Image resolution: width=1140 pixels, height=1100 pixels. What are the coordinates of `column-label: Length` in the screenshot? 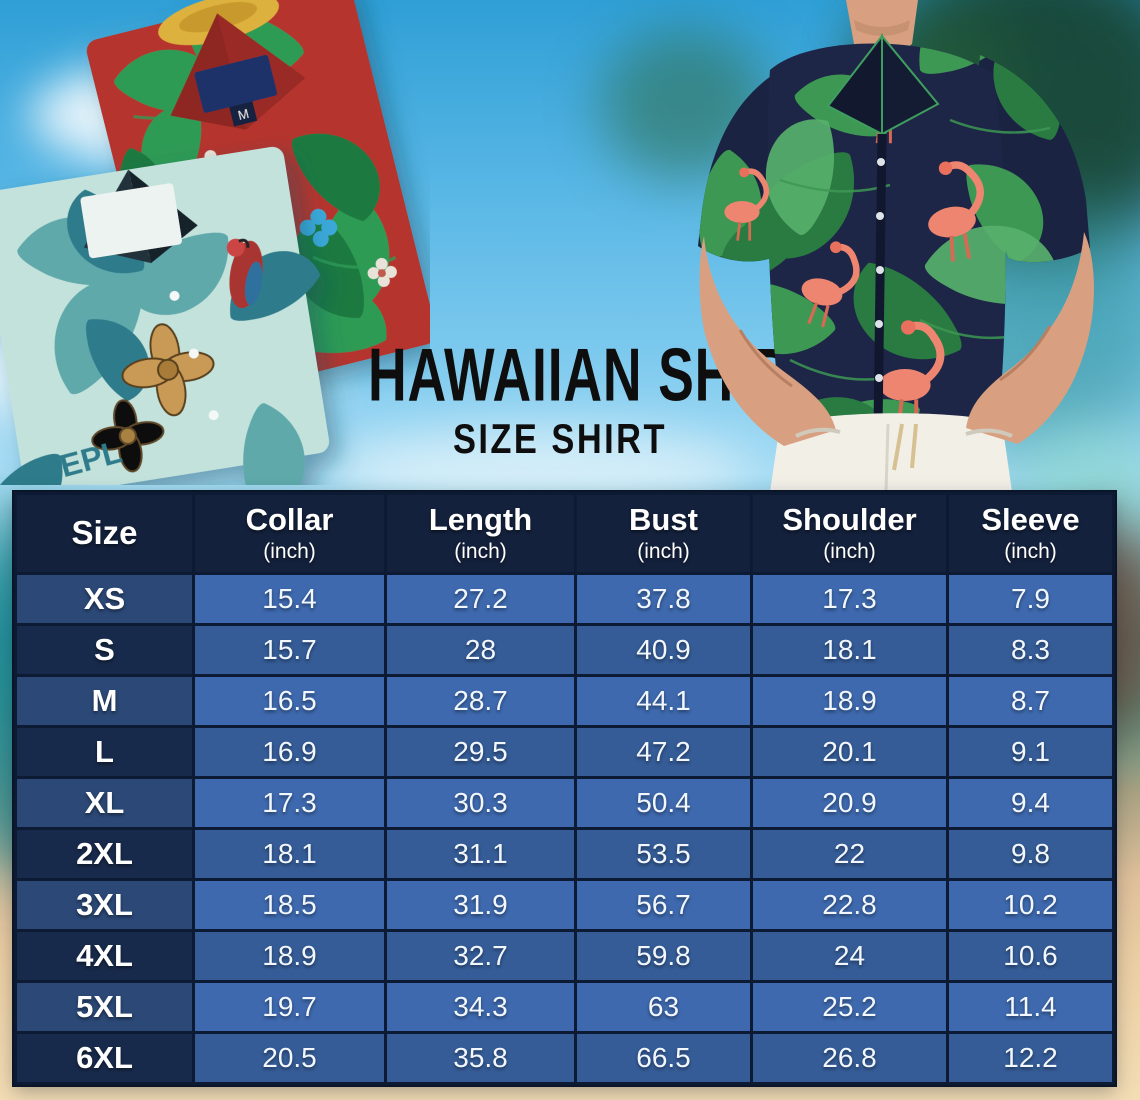 It's located at (480, 520).